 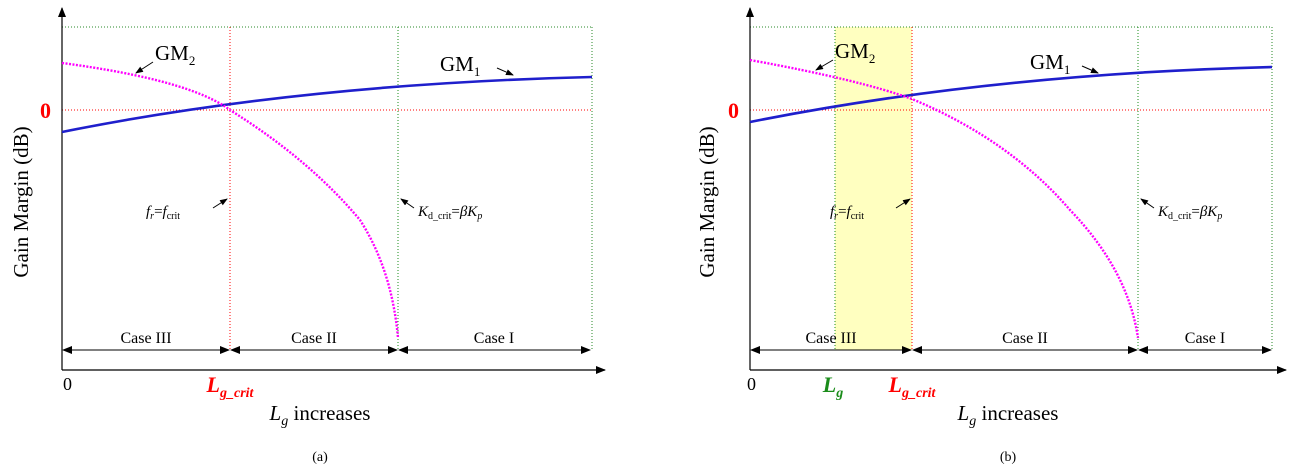 What do you see at coordinates (320, 457) in the screenshot?
I see `caption-a: (a)` at bounding box center [320, 457].